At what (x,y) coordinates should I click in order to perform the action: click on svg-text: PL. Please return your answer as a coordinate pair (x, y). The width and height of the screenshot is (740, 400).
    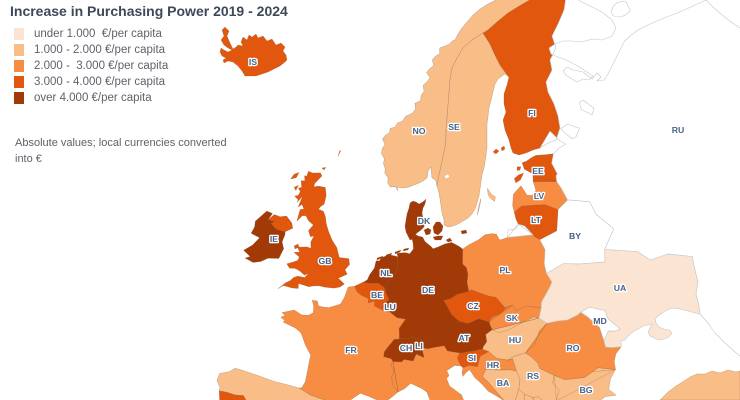
    Looking at the image, I should click on (505, 270).